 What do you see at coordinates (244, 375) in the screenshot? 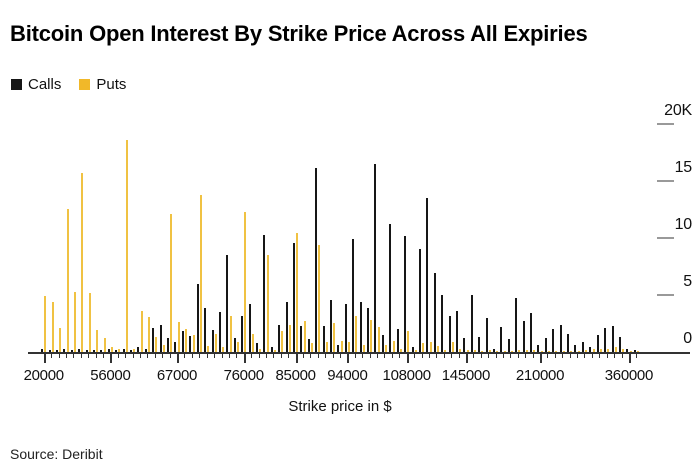
I see `x-tick-label-76000: 76000` at bounding box center [244, 375].